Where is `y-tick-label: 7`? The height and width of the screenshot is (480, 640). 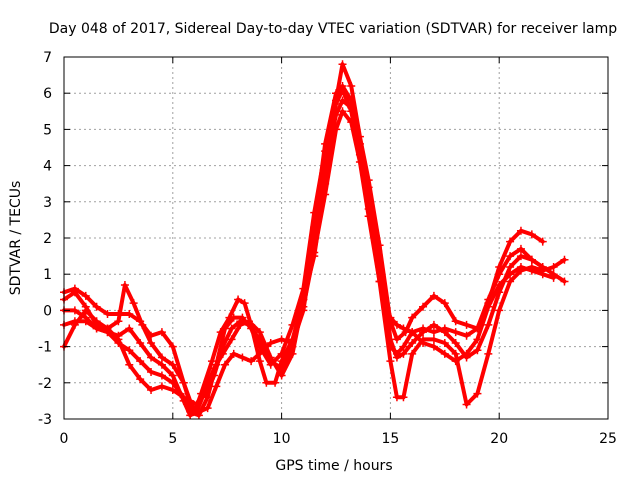 y-tick-label: 7 is located at coordinates (47, 58).